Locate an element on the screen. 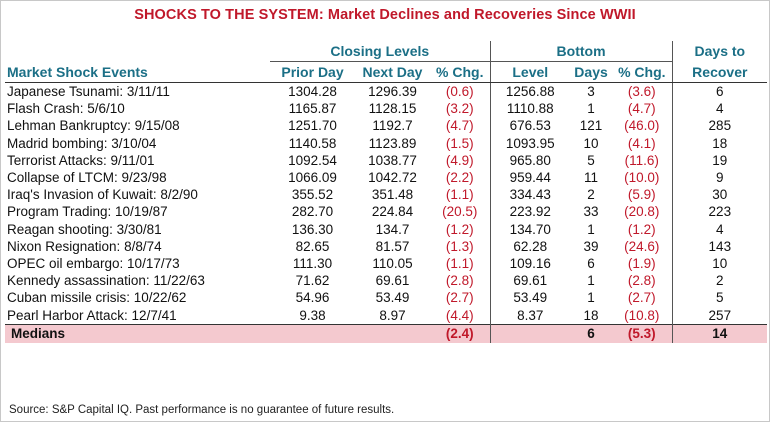 The width and height of the screenshot is (772, 424). cell-bottom-pct-chg: (2.8) is located at coordinates (641, 281).